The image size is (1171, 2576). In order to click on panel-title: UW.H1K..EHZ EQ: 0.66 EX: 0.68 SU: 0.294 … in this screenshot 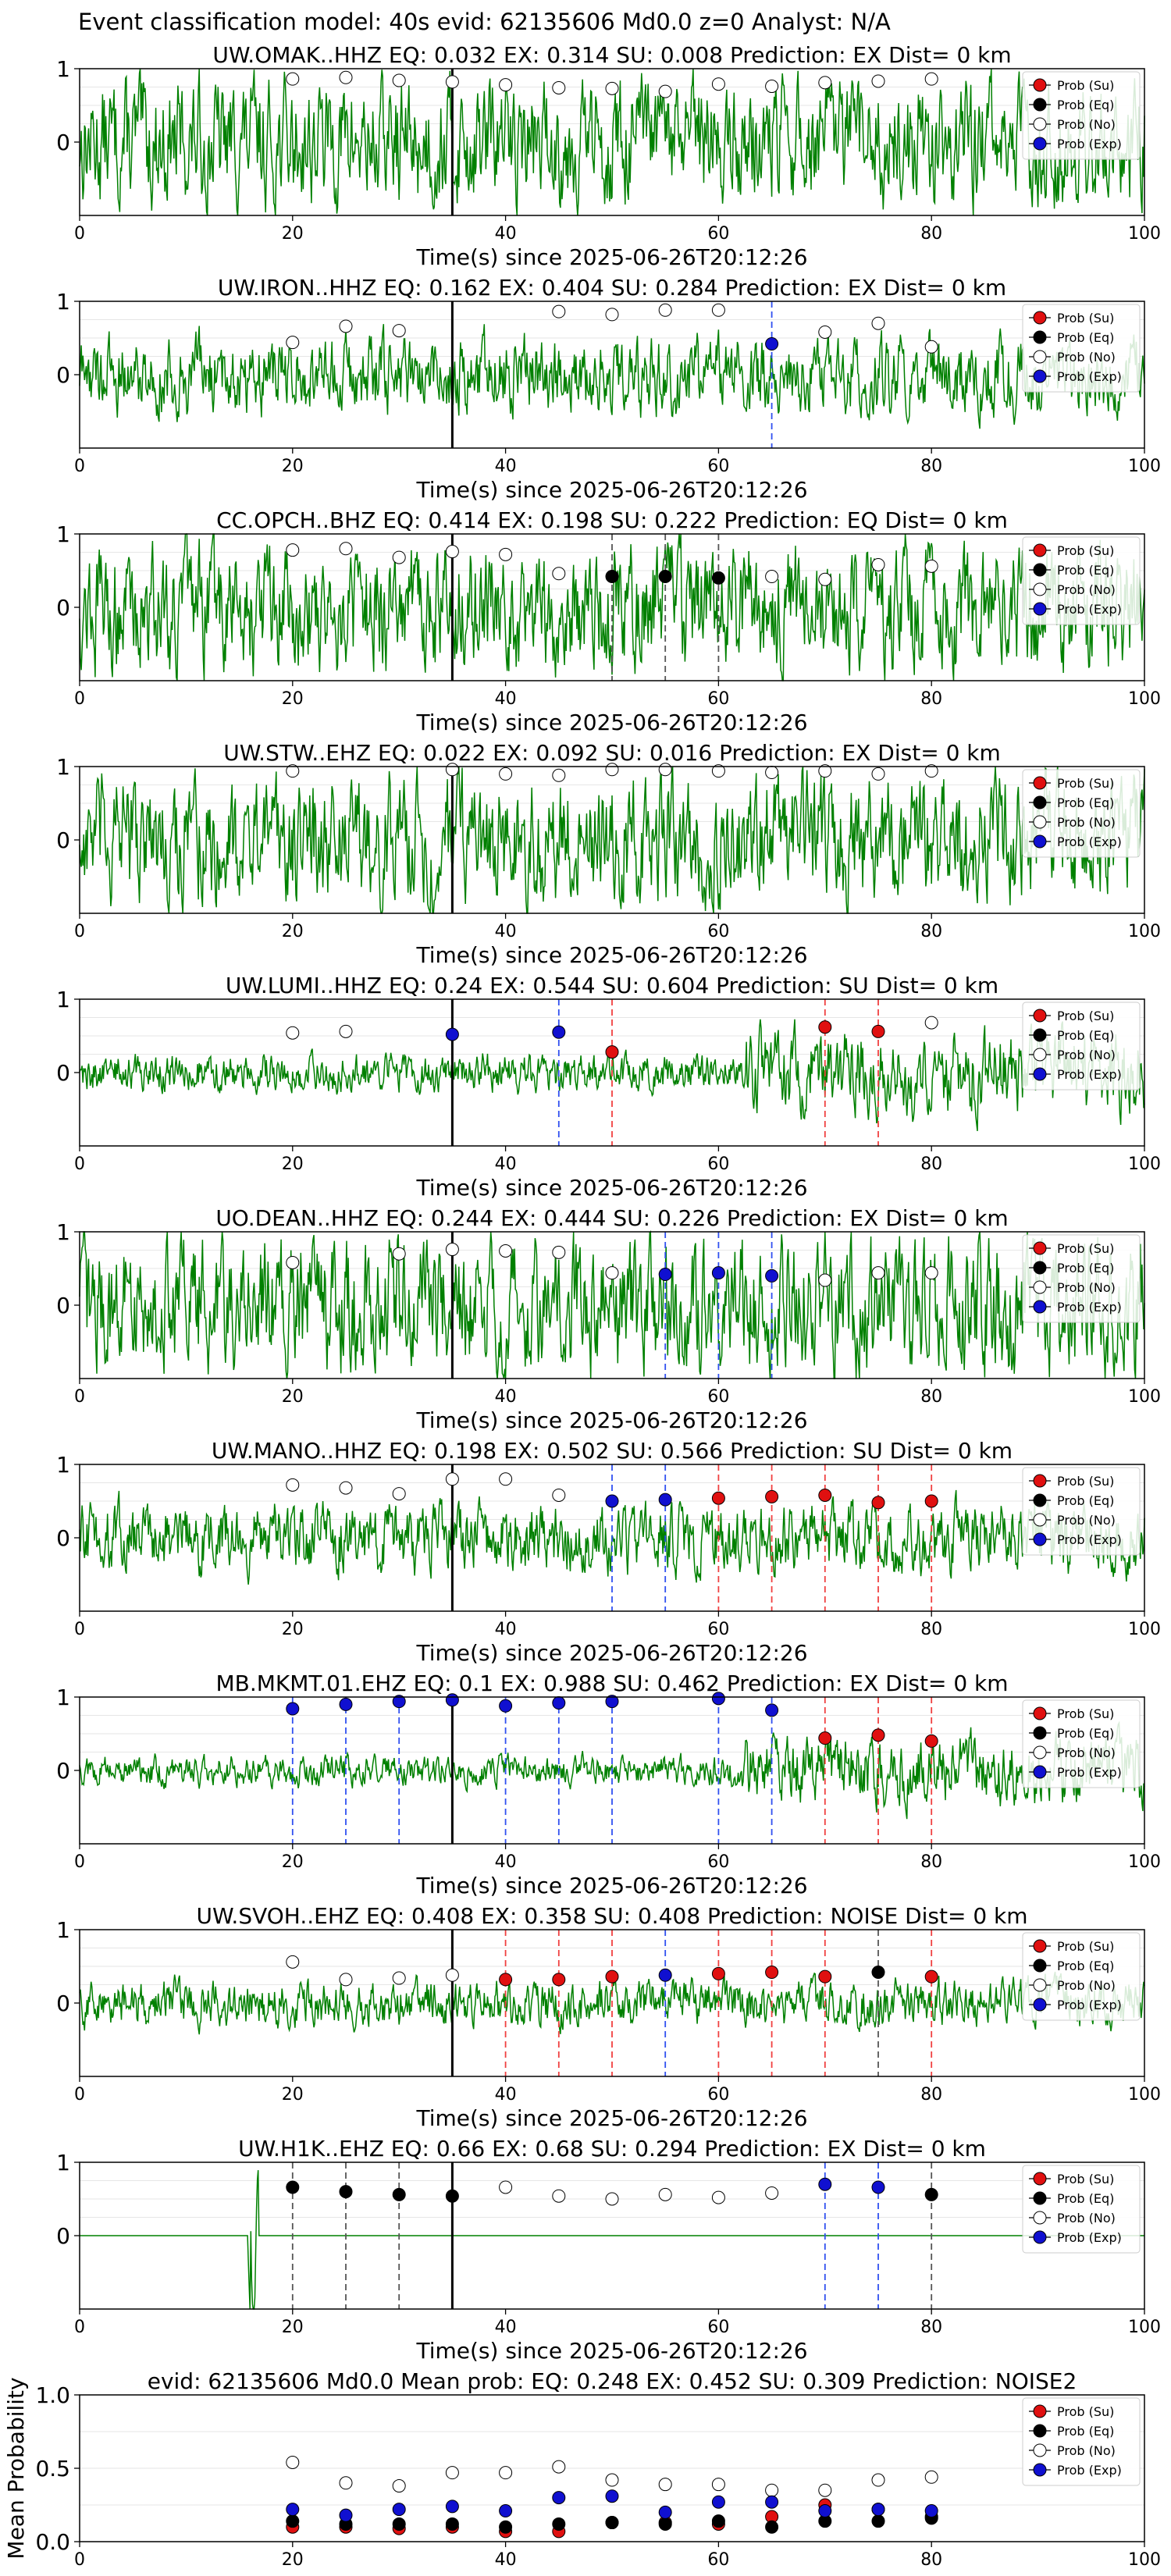, I will do `click(612, 2148)`.